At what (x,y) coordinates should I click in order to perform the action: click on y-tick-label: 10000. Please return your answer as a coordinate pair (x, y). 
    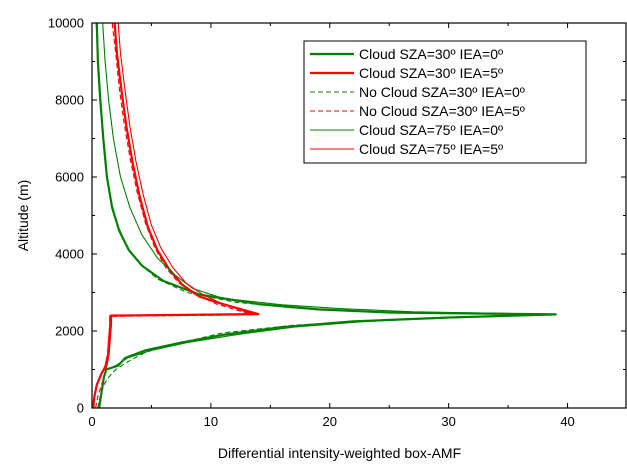
    Looking at the image, I should click on (66, 23).